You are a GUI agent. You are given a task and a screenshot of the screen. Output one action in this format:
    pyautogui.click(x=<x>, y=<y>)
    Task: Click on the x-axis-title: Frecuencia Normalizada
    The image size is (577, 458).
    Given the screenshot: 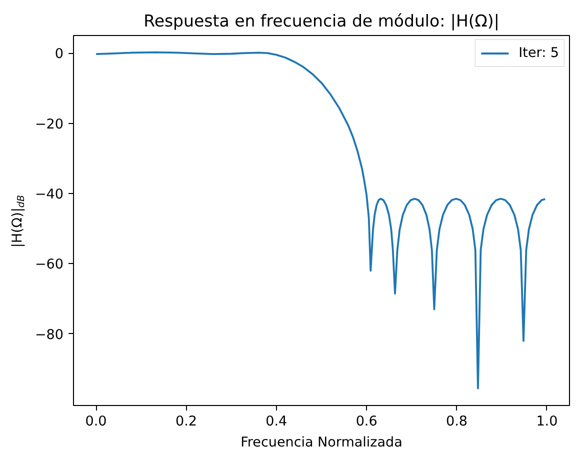 What is the action you would take?
    pyautogui.click(x=321, y=442)
    